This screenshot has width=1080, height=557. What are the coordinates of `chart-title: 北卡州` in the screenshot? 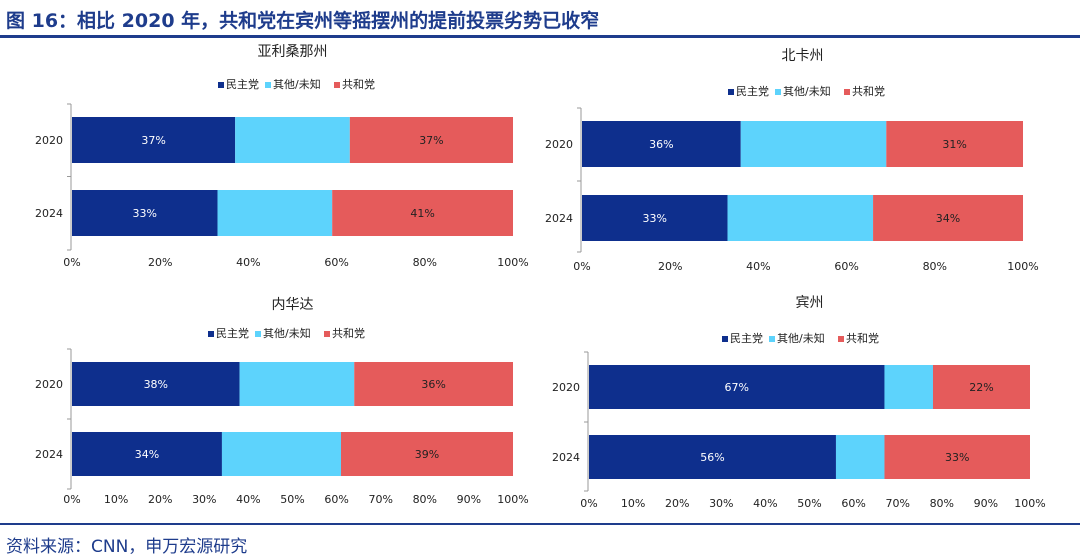 It's located at (803, 56).